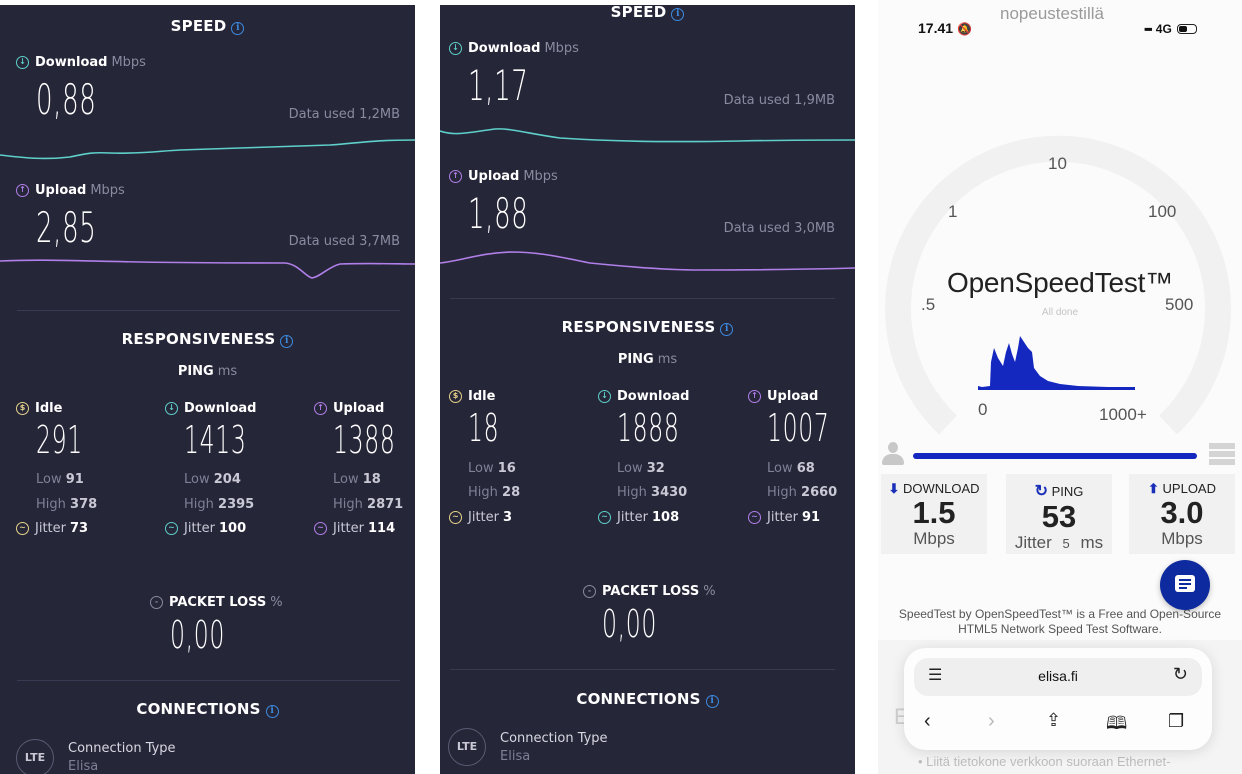 Image resolution: width=1242 pixels, height=774 pixels. Describe the element at coordinates (779, 228) in the screenshot. I see `upload-data-used: Data used 3,0MB` at that location.